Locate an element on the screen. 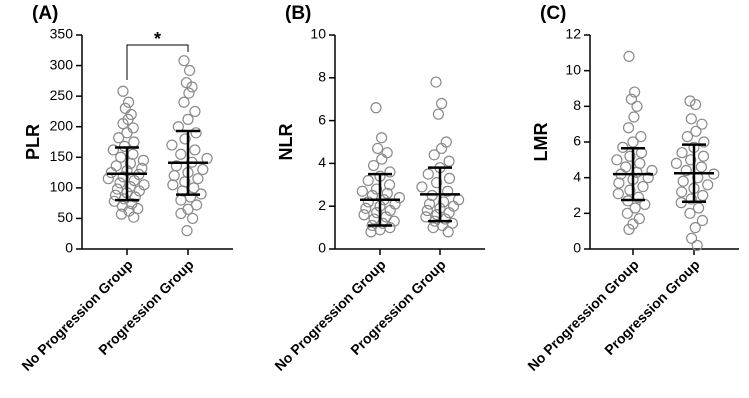 The image size is (749, 398). panel-label: (B) is located at coordinates (298, 13).